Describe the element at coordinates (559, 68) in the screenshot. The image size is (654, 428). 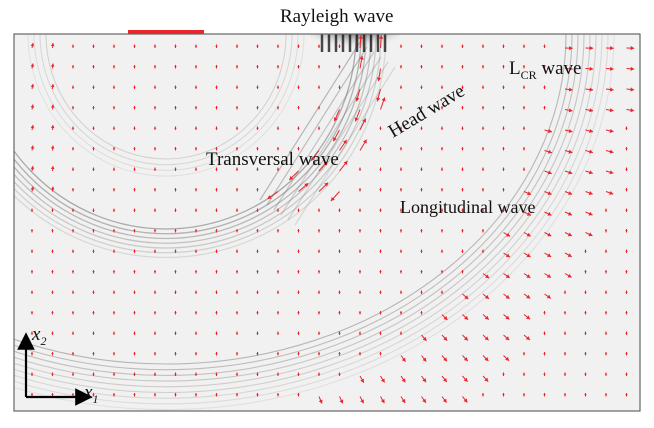
I see `lcr-tail: wave` at that location.